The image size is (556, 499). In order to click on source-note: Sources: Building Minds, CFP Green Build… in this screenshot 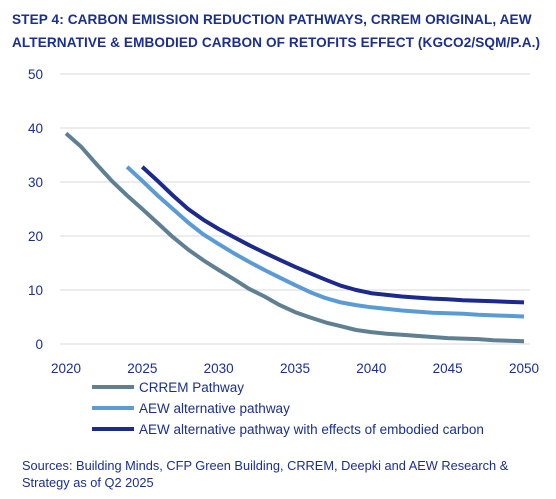, I will do `click(265, 474)`.